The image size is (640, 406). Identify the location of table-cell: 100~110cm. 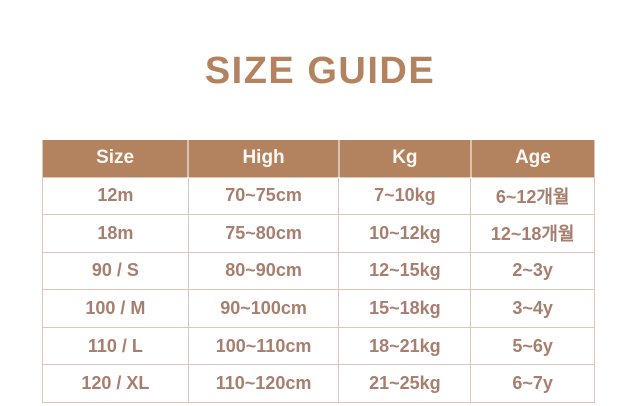
(263, 346).